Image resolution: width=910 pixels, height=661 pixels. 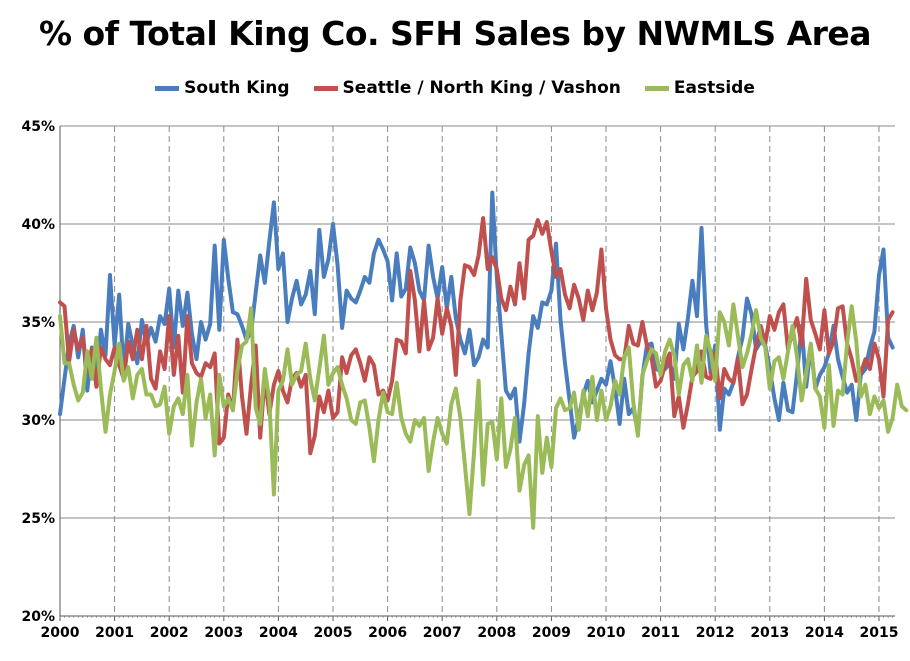 What do you see at coordinates (442, 633) in the screenshot?
I see `x-tick-label: 2007` at bounding box center [442, 633].